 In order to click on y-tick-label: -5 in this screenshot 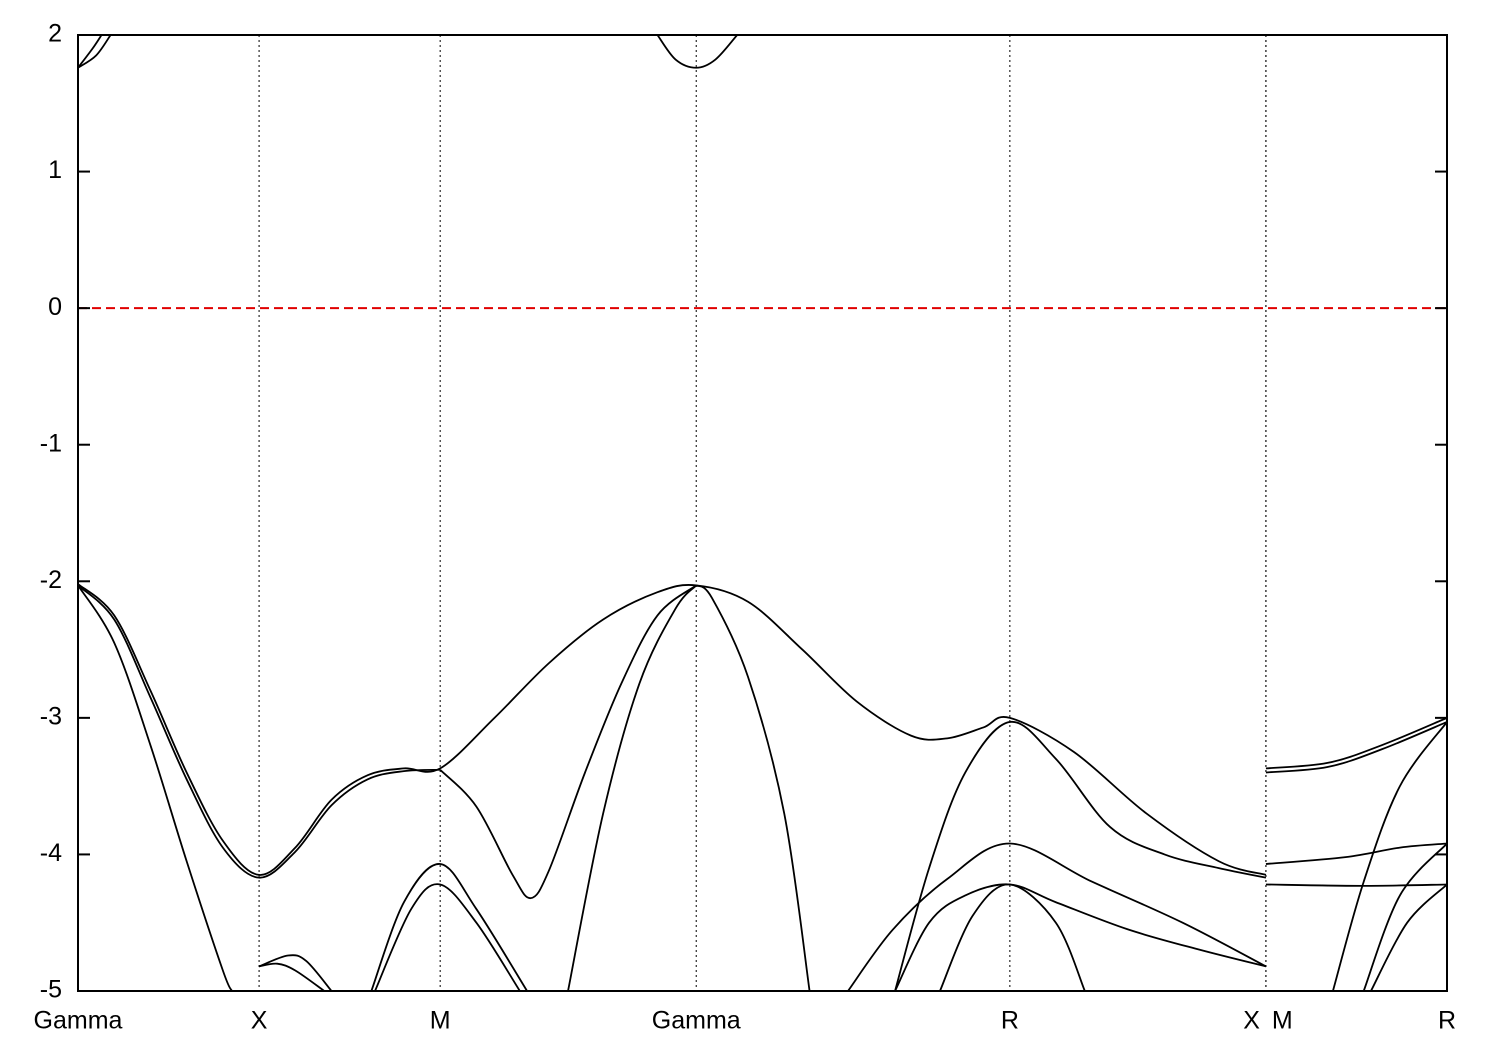, I will do `click(51, 990)`.